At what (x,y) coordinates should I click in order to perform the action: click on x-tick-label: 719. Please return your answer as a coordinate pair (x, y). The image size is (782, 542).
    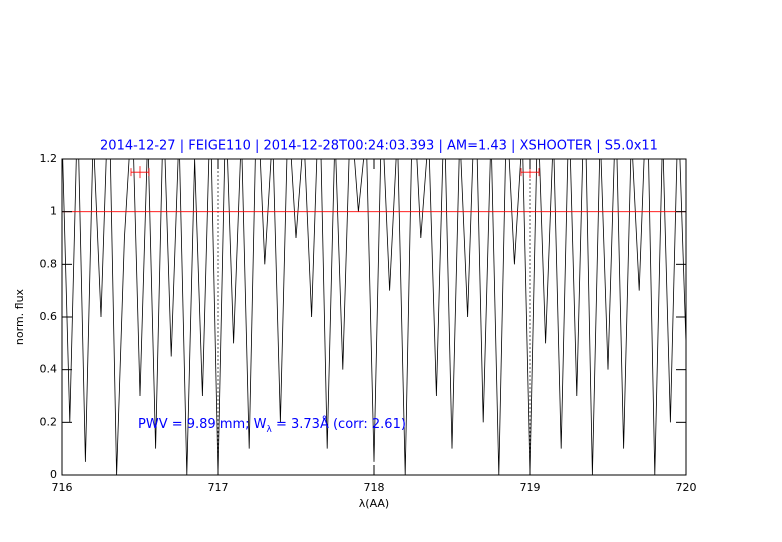
    Looking at the image, I should click on (530, 487).